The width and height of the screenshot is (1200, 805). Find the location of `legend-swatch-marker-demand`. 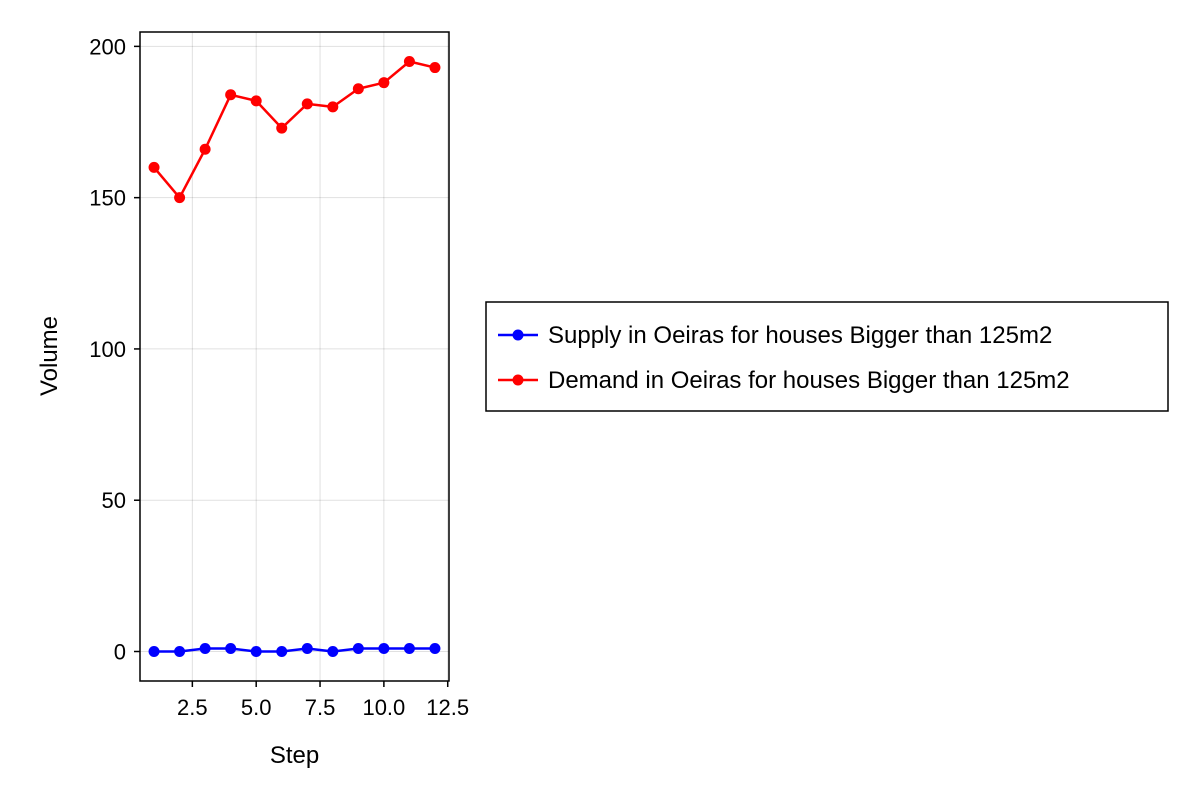

legend-swatch-marker-demand is located at coordinates (518, 380).